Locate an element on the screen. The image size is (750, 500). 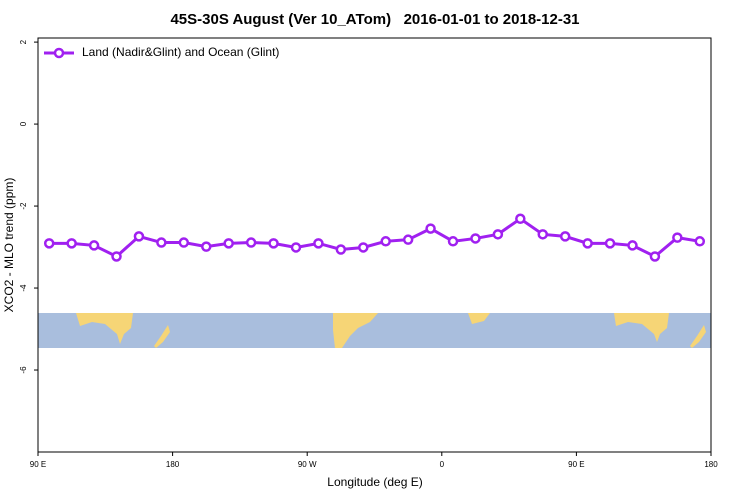
data-line is located at coordinates (375, 237).